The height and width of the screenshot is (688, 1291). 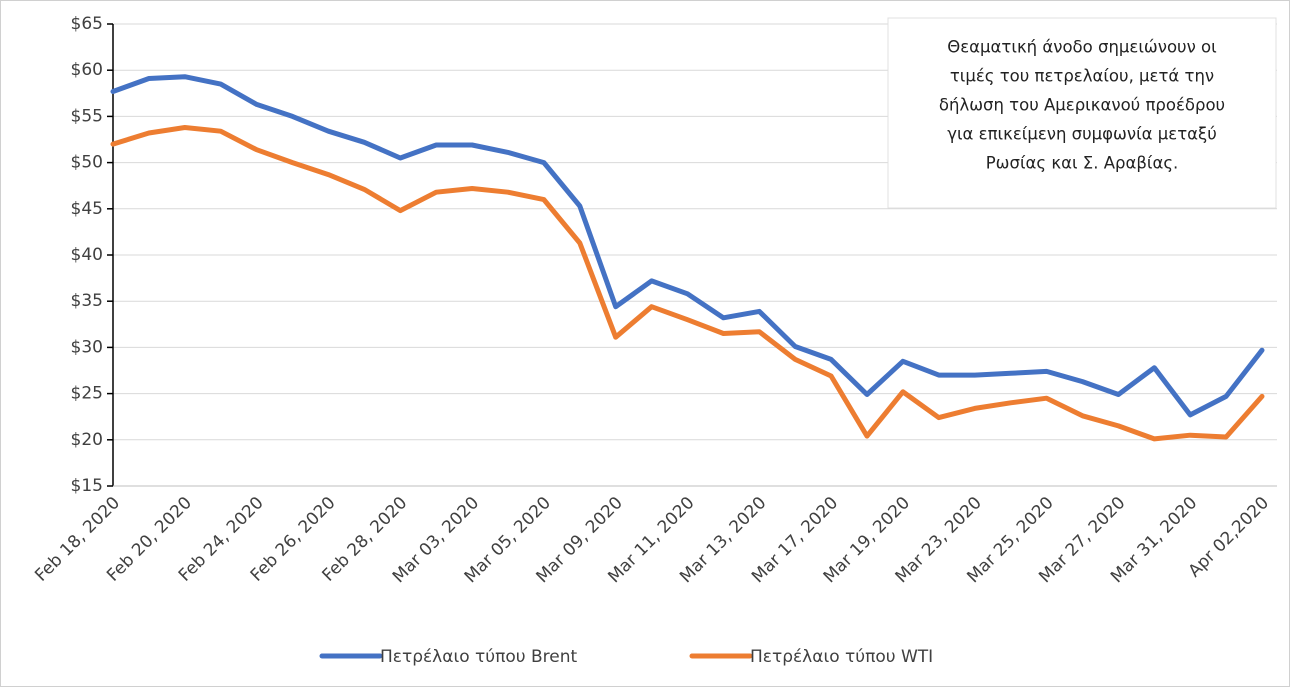 What do you see at coordinates (1082, 105) in the screenshot?
I see `annotation-line: δήλωση του Αμερικανού προέδρου` at bounding box center [1082, 105].